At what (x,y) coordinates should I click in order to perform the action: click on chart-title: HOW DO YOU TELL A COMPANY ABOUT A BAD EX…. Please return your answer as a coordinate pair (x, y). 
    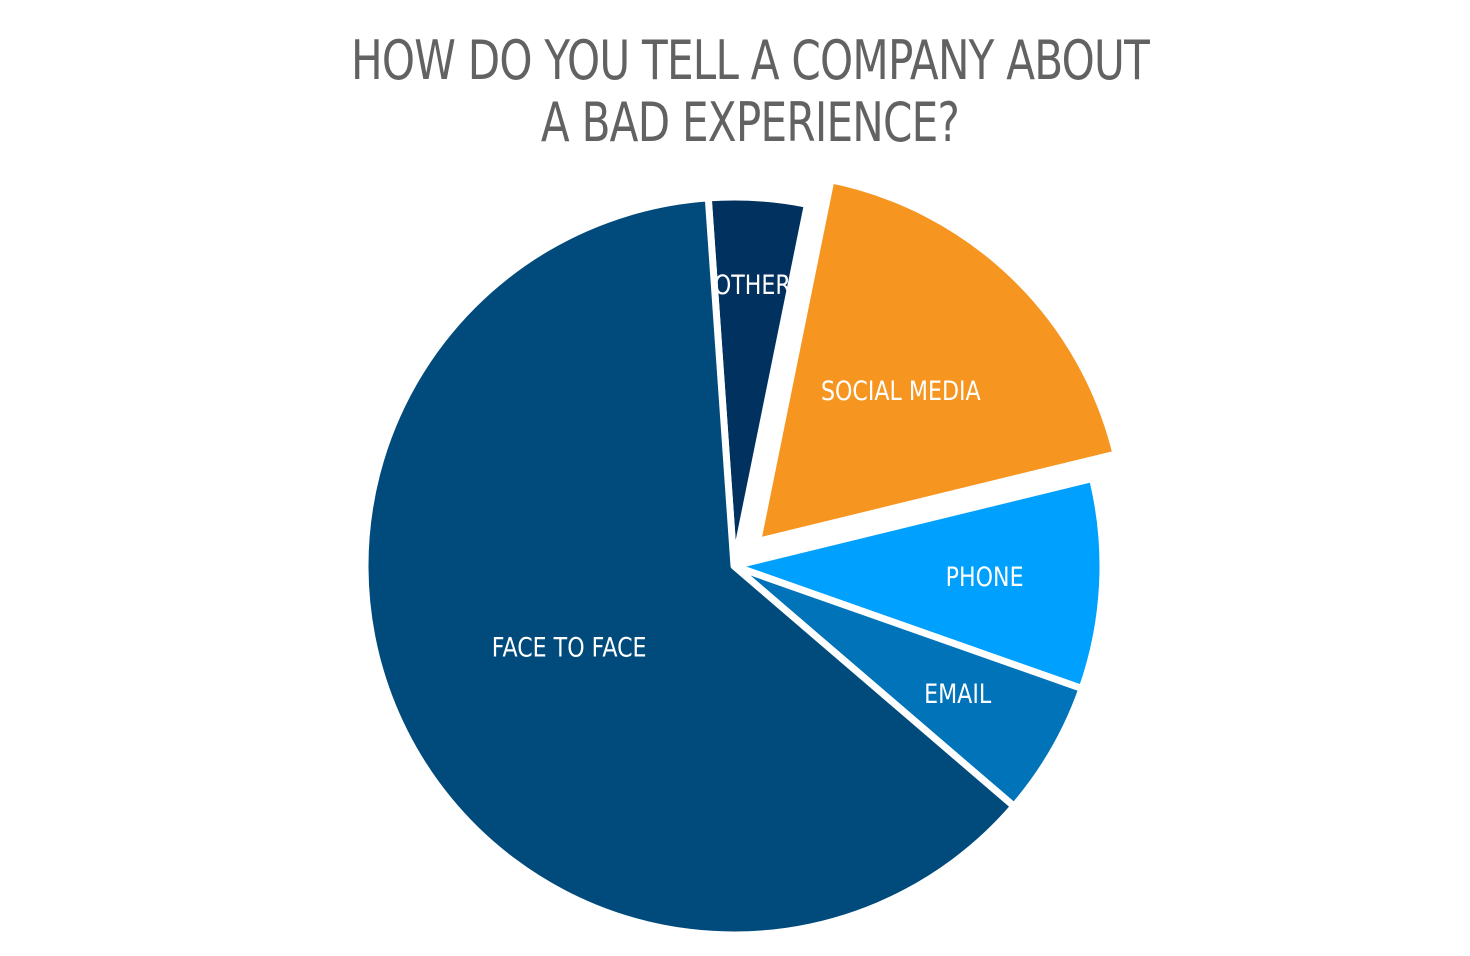
    Looking at the image, I should click on (750, 92).